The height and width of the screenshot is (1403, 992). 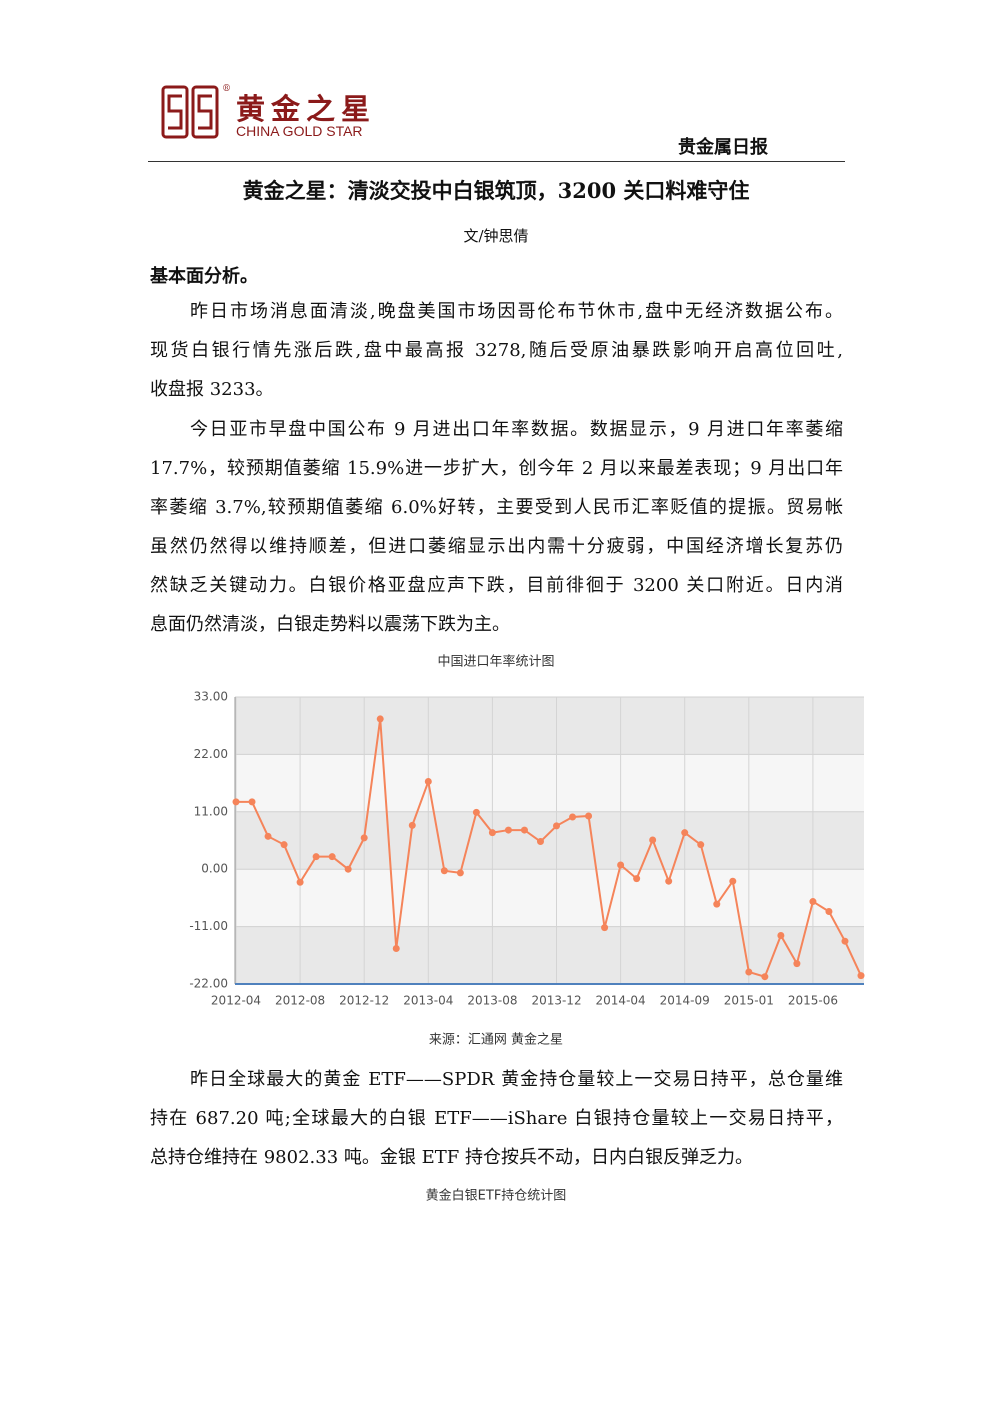 I want to click on x-tick-label: 2013-08, so click(x=492, y=1001).